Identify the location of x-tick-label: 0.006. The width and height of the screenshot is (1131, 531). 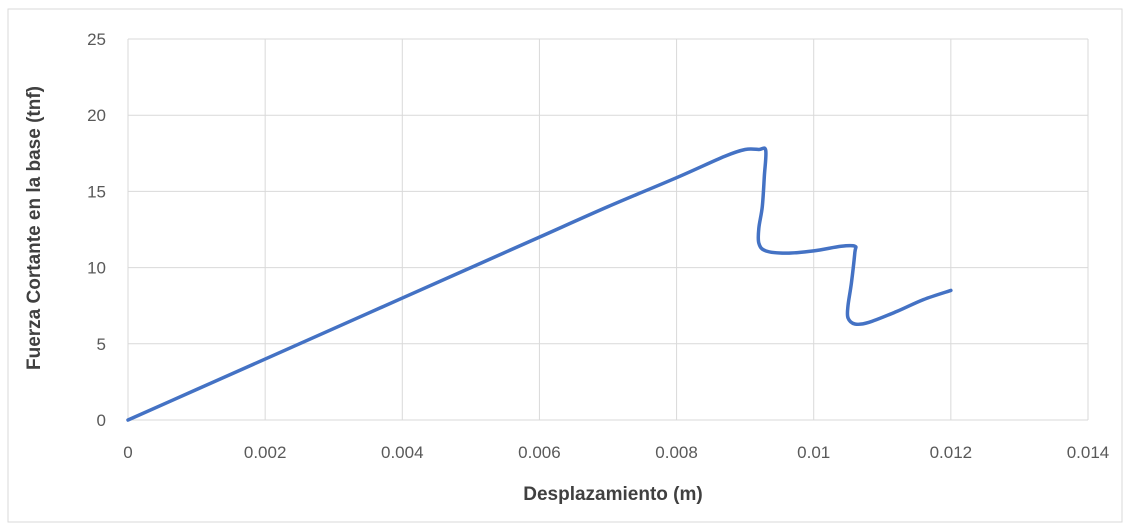
(539, 452).